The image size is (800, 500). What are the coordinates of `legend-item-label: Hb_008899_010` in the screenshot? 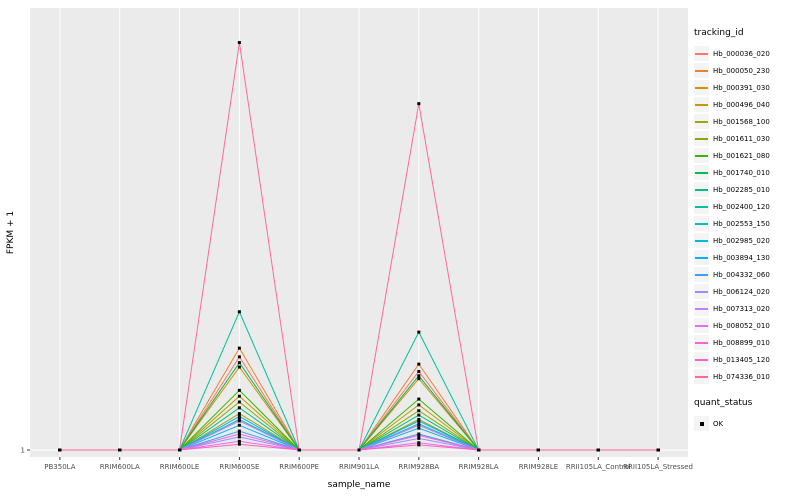 It's located at (741, 342).